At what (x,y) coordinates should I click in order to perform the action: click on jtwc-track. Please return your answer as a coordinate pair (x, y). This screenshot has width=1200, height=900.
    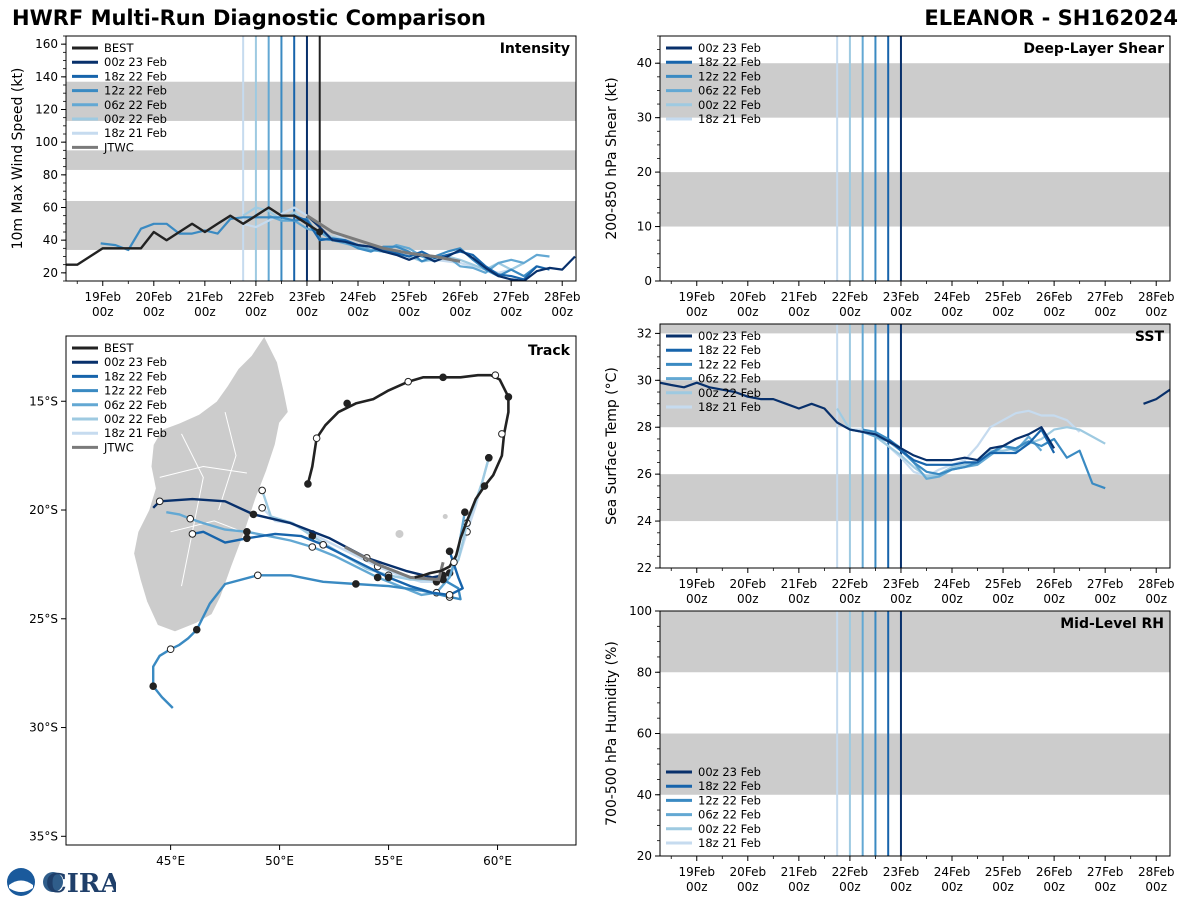
    Looking at the image, I should click on (394, 563).